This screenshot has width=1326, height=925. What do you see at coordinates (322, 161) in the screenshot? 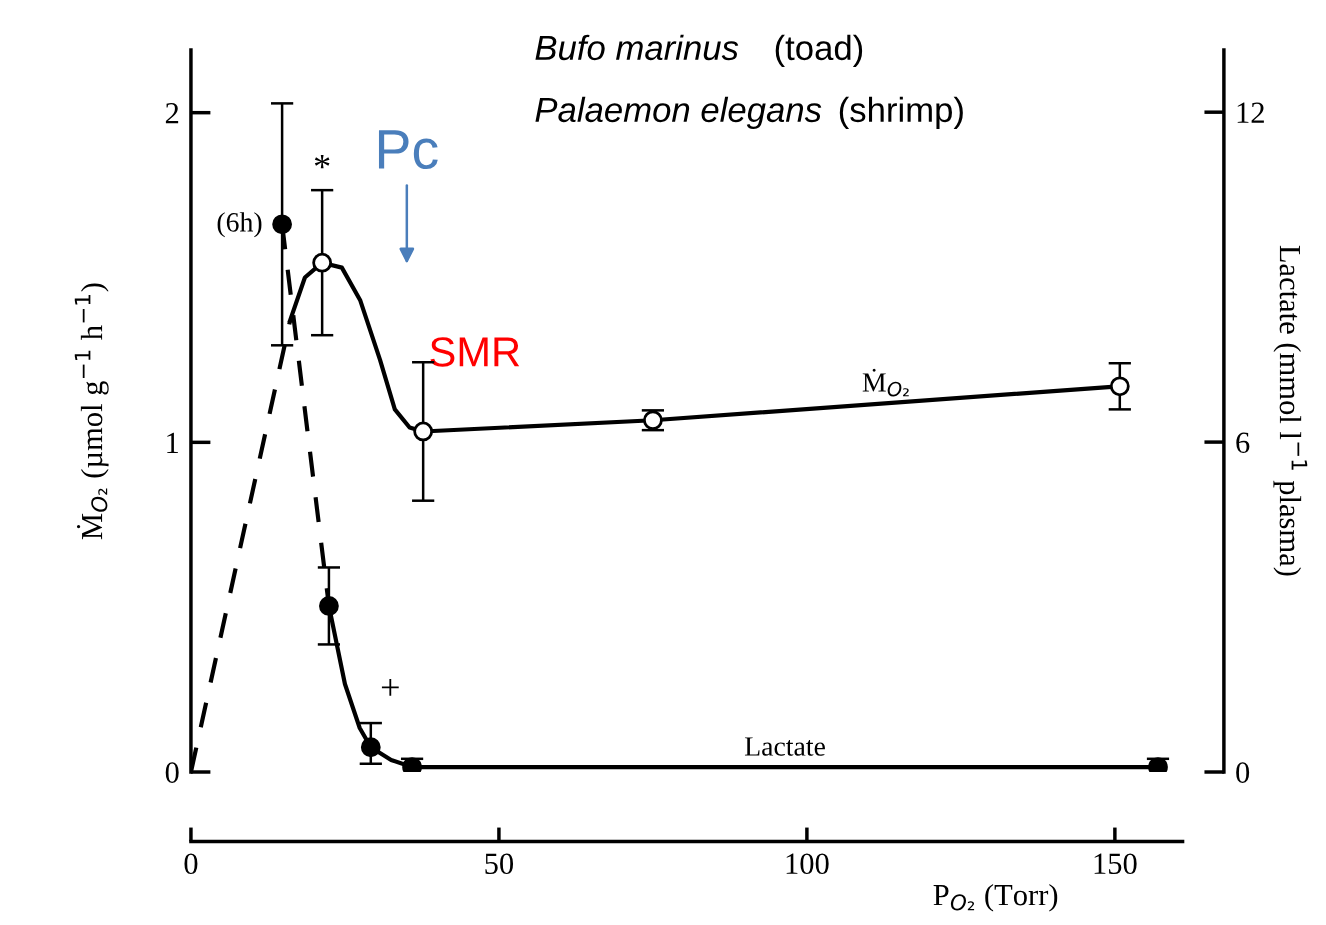
I see `annotation: *` at bounding box center [322, 161].